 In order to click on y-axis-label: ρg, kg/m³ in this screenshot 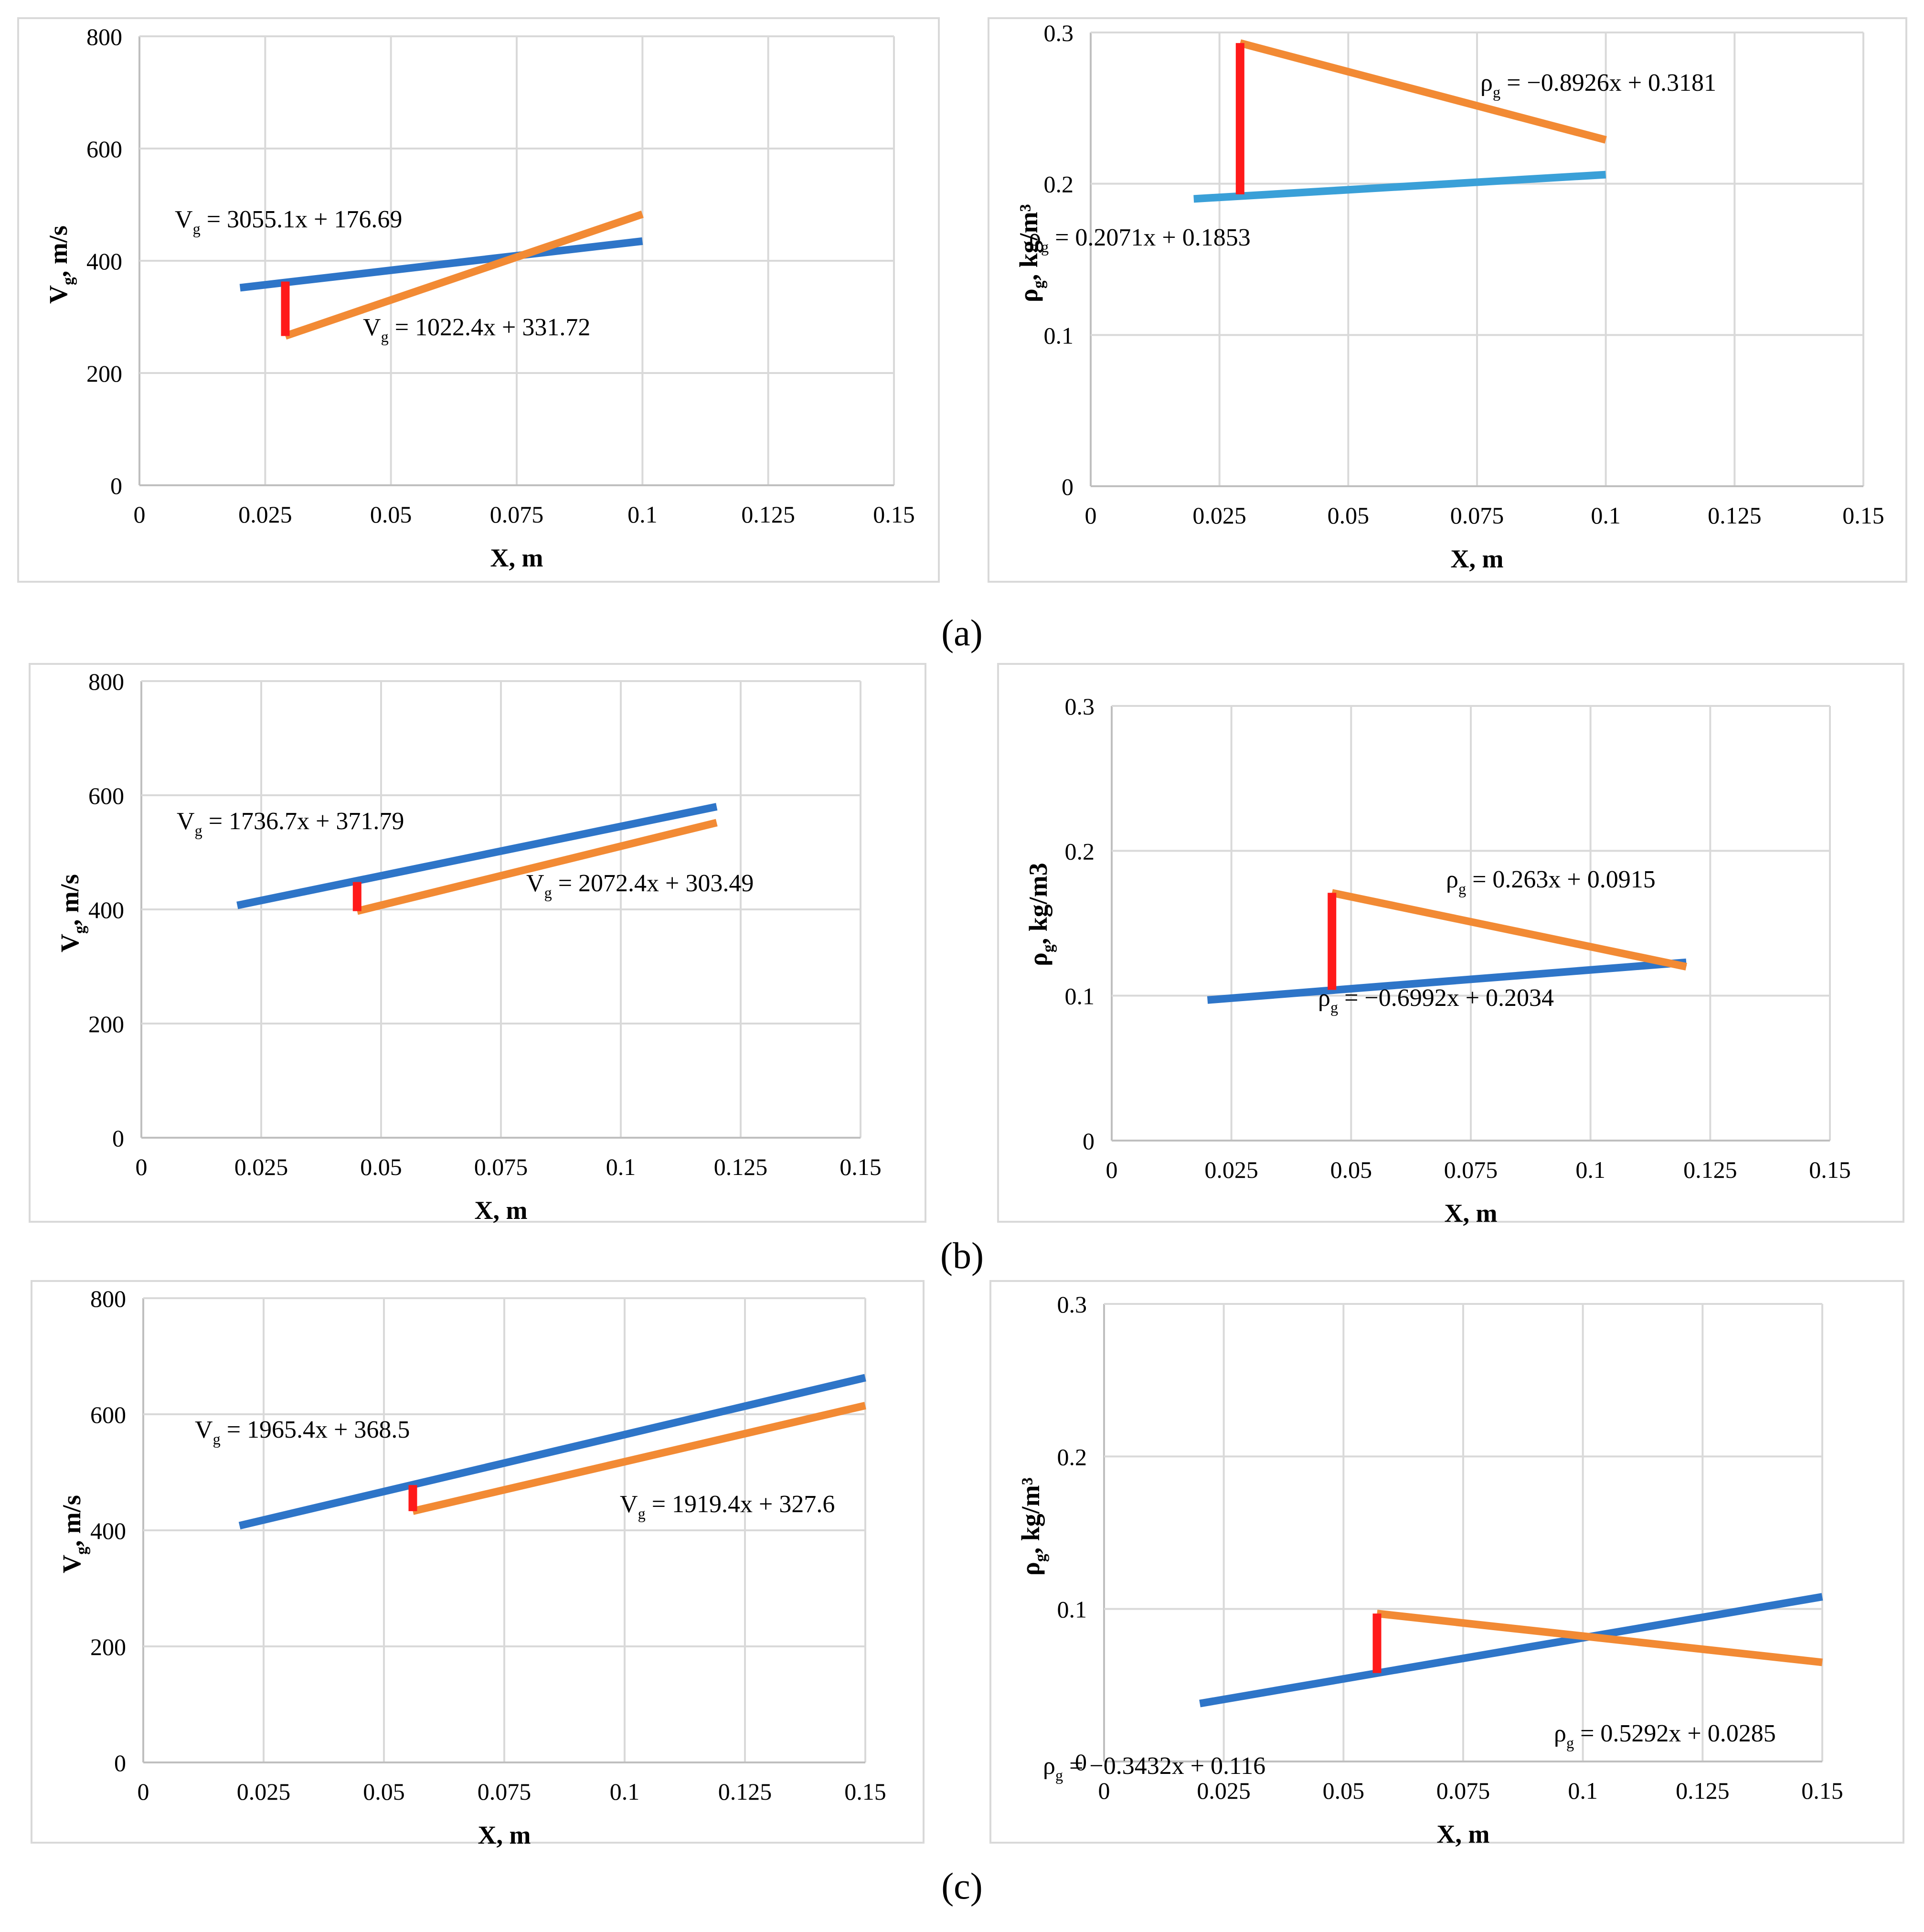, I will do `click(1031, 253)`.